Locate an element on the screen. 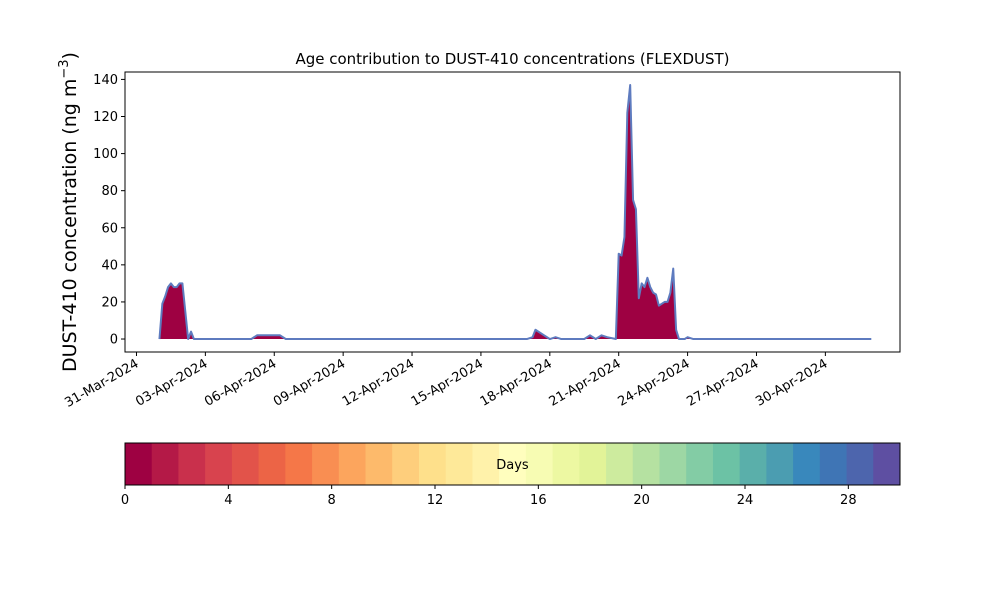 This screenshot has width=1000, height=600. x-tick-label: 30-Apr-2024 is located at coordinates (791, 382).